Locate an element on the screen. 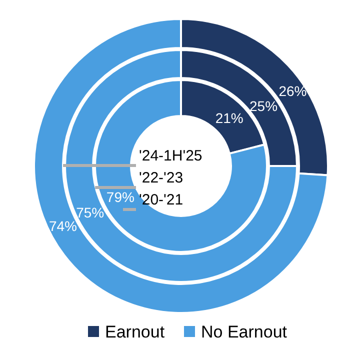 Image resolution: width=356 pixels, height=356 pixels. data-label: 26% is located at coordinates (292, 91).